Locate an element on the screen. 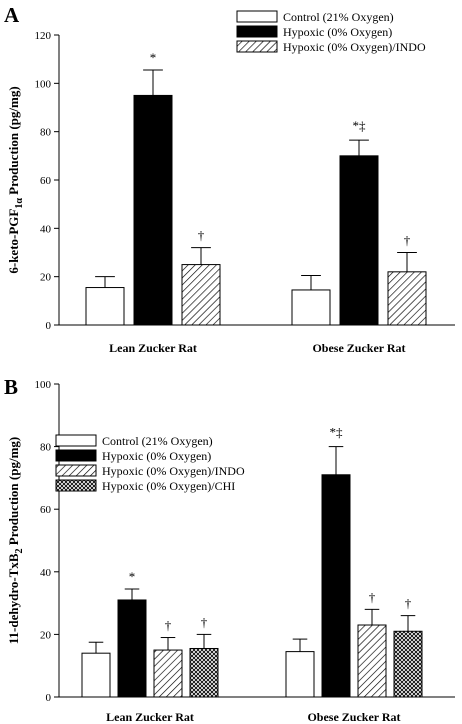 The height and width of the screenshot is (724, 462). y-axis-title: 6-keto-PGF1α Production (pg/mg) is located at coordinates (15, 179).